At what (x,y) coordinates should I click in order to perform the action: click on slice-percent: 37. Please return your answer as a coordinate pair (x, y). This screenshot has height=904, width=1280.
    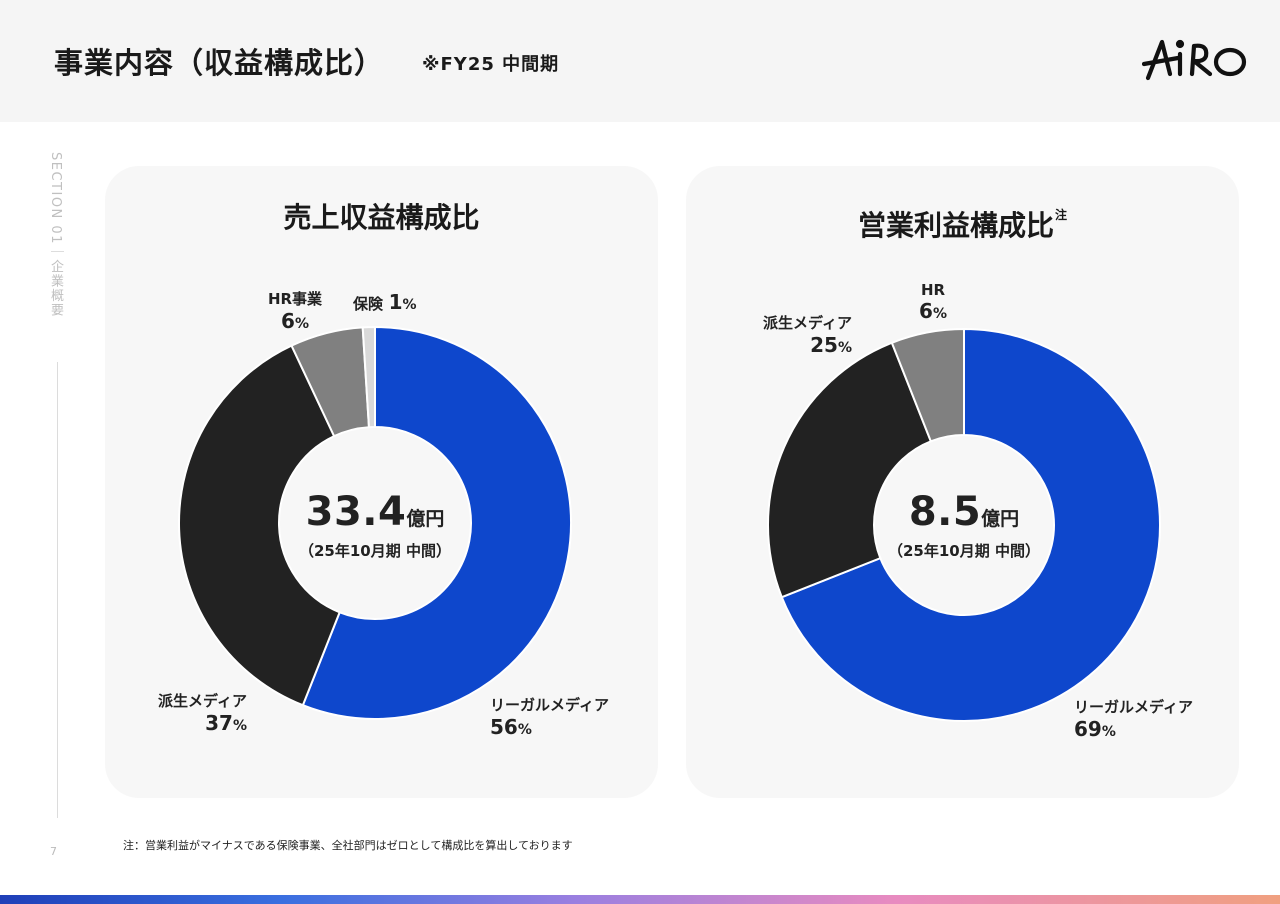
    Looking at the image, I should click on (219, 723).